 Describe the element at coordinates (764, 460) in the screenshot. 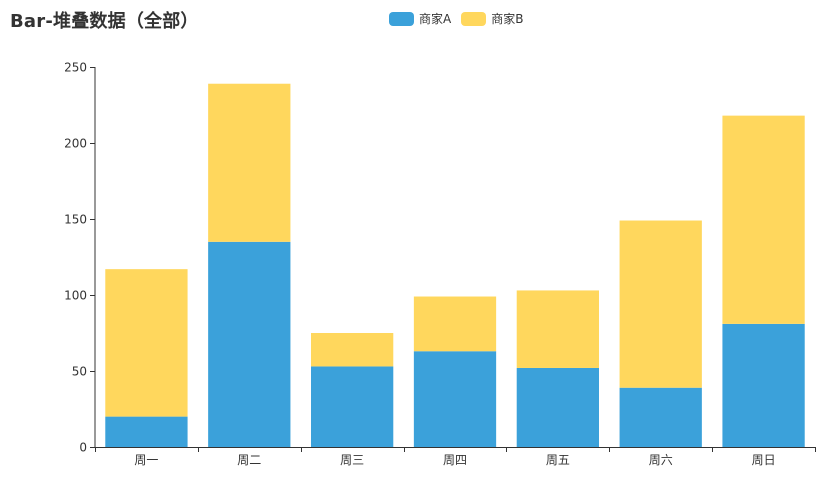

I see `x-tick-label: 周日` at that location.